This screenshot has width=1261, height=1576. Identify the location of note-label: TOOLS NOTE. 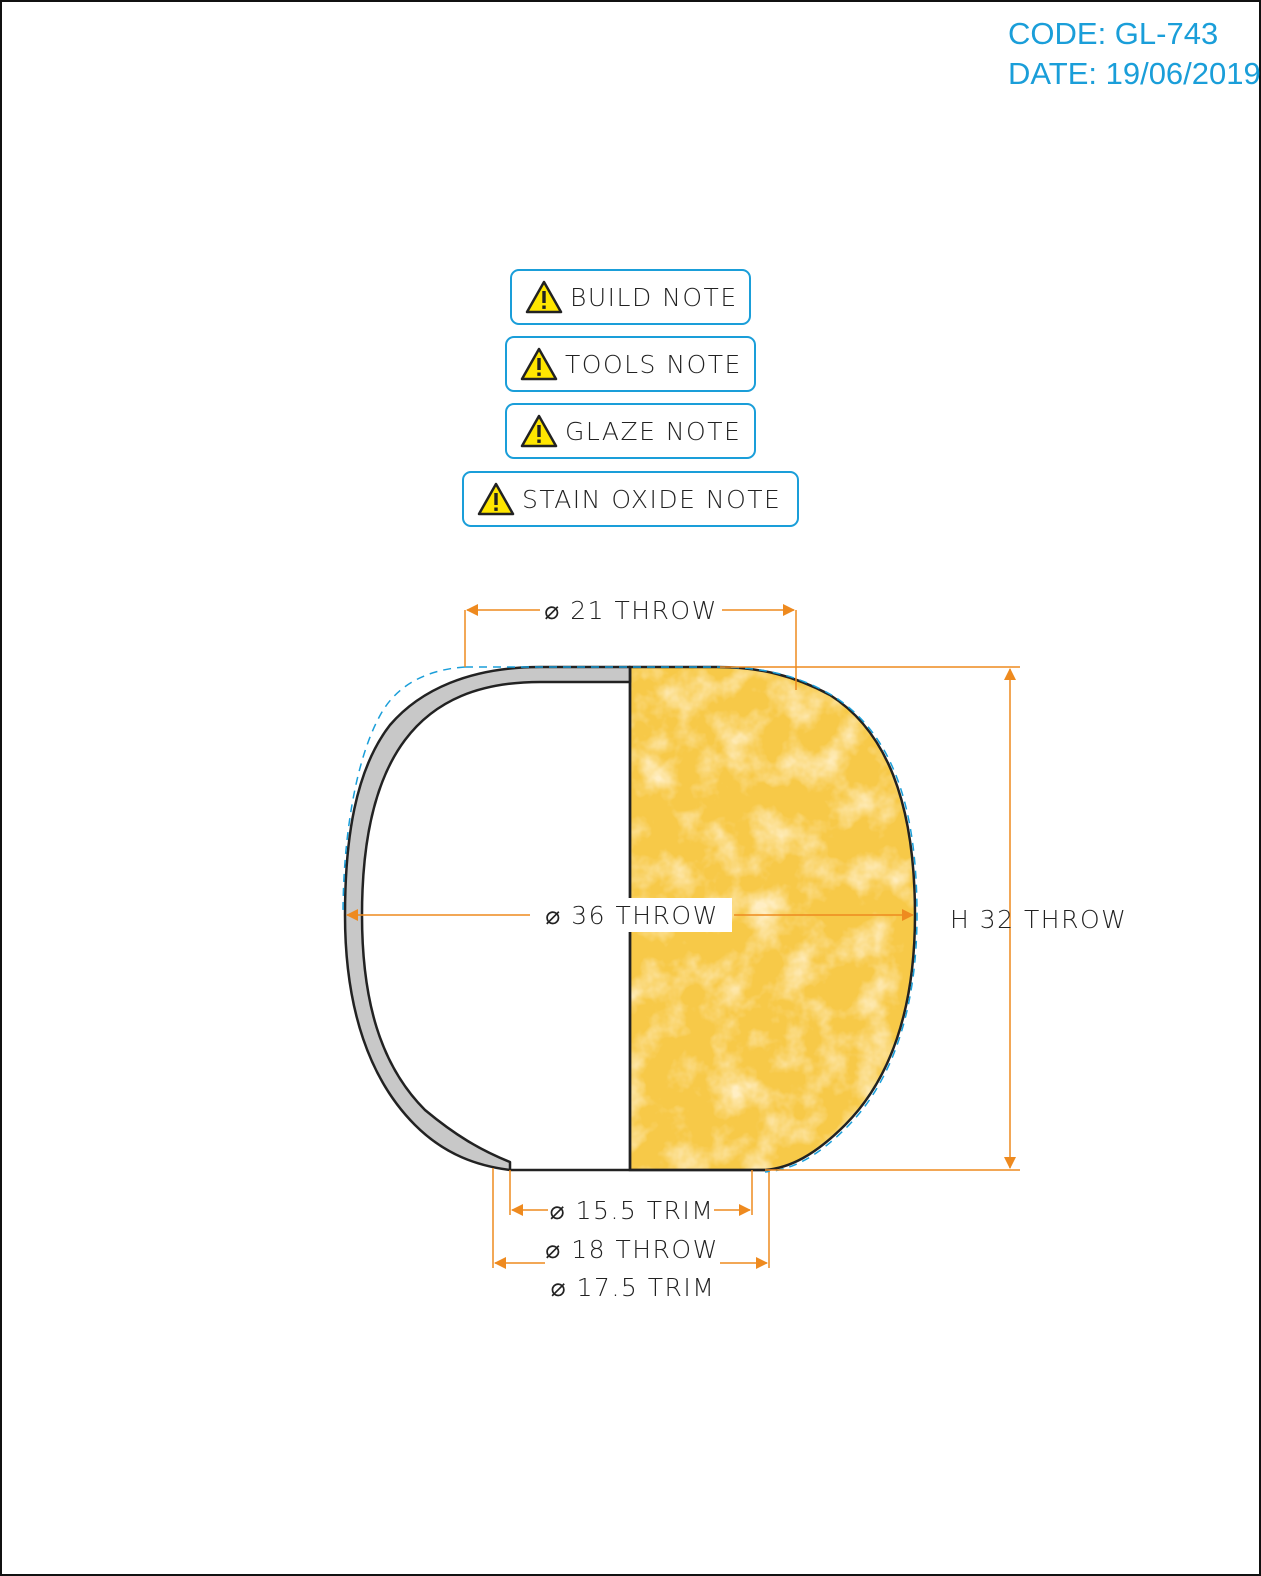
(653, 364).